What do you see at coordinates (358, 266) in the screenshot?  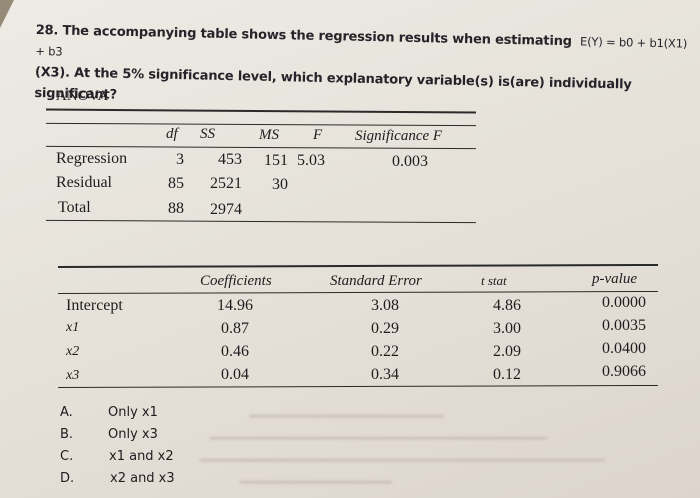 I see `coef-top-rule` at bounding box center [358, 266].